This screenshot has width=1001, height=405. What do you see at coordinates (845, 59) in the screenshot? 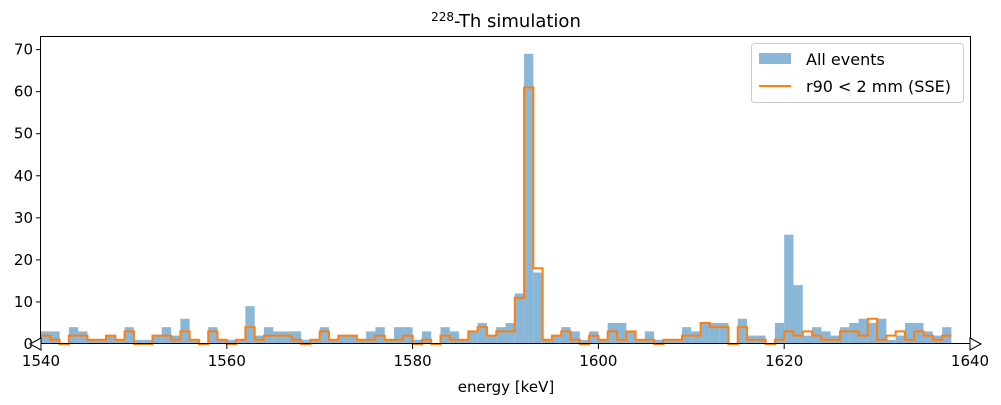
I see `legend-label-all-events: All events` at bounding box center [845, 59].